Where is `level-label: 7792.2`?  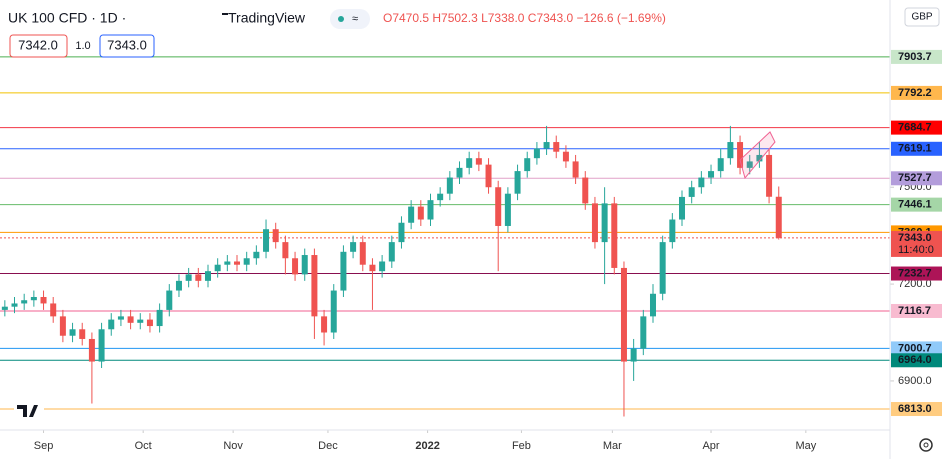 level-label: 7792.2 is located at coordinates (915, 93).